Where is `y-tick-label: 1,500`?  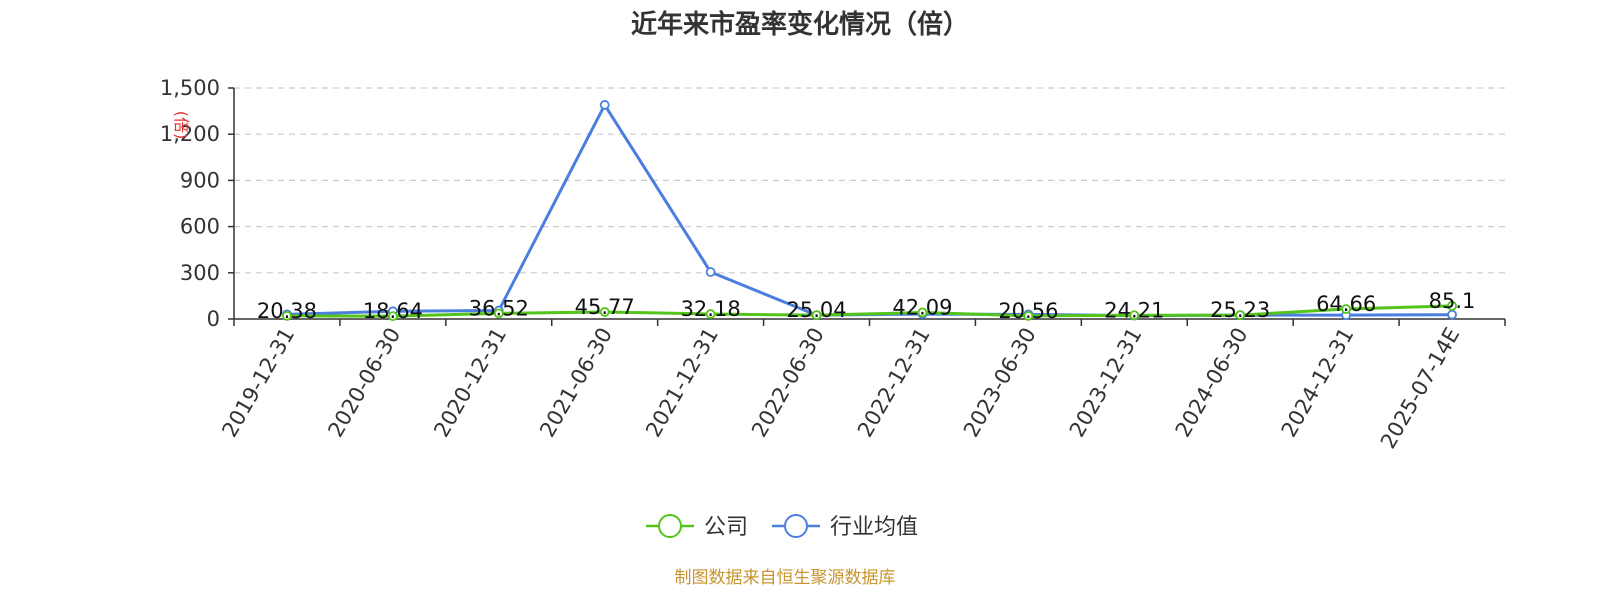
y-tick-label: 1,500 is located at coordinates (190, 88).